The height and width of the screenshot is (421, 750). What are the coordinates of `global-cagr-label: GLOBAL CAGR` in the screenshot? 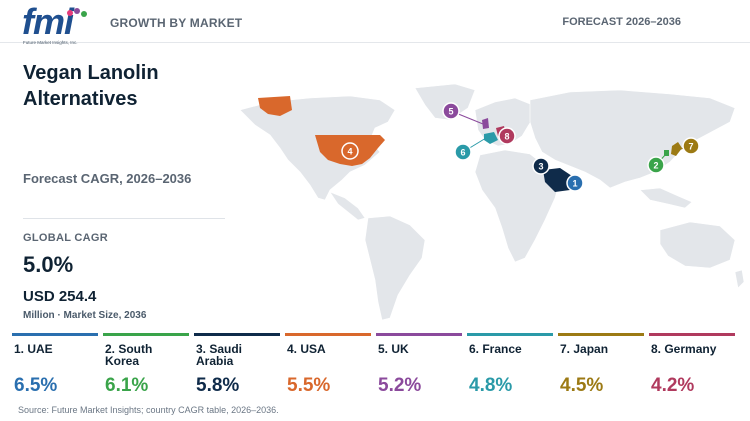 It's located at (65, 238).